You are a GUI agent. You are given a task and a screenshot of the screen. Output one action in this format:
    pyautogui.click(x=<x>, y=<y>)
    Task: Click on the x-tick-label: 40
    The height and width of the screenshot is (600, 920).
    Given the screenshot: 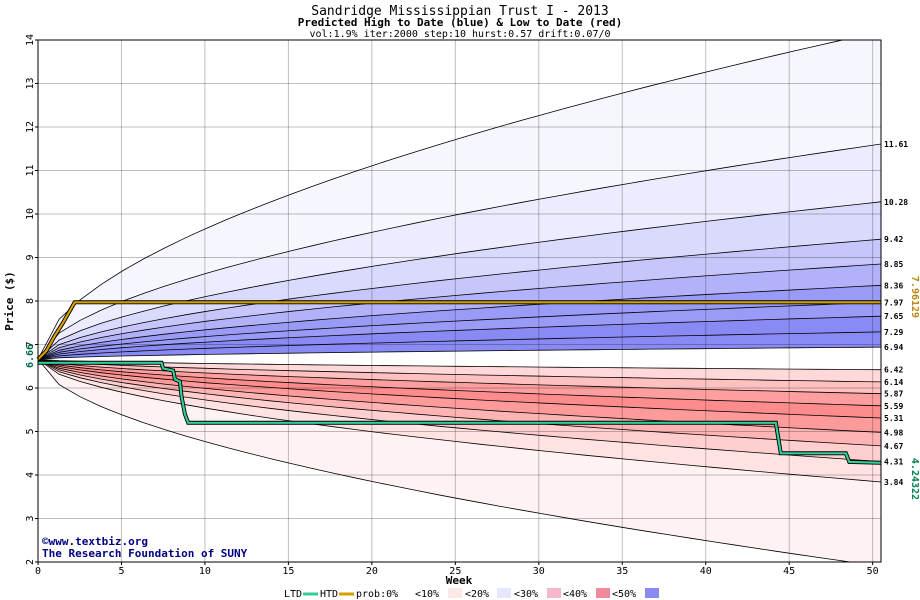 What is the action you would take?
    pyautogui.click(x=706, y=571)
    